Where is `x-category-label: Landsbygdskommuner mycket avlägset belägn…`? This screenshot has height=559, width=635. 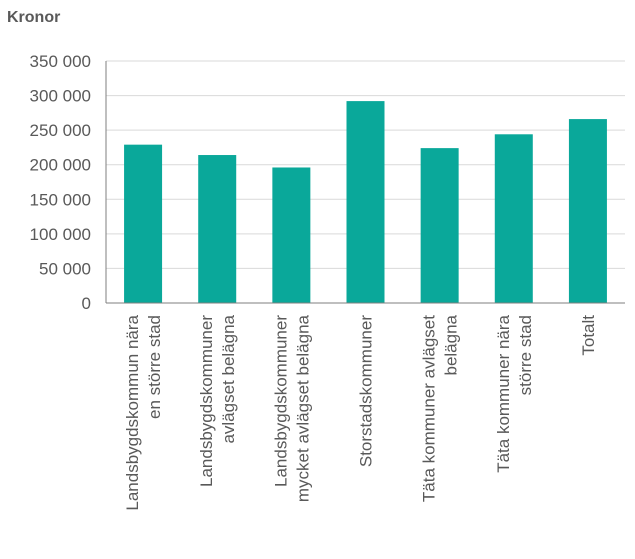 x-category-label: Landsbygdskommuner mycket avlägset belägn… is located at coordinates (291, 408).